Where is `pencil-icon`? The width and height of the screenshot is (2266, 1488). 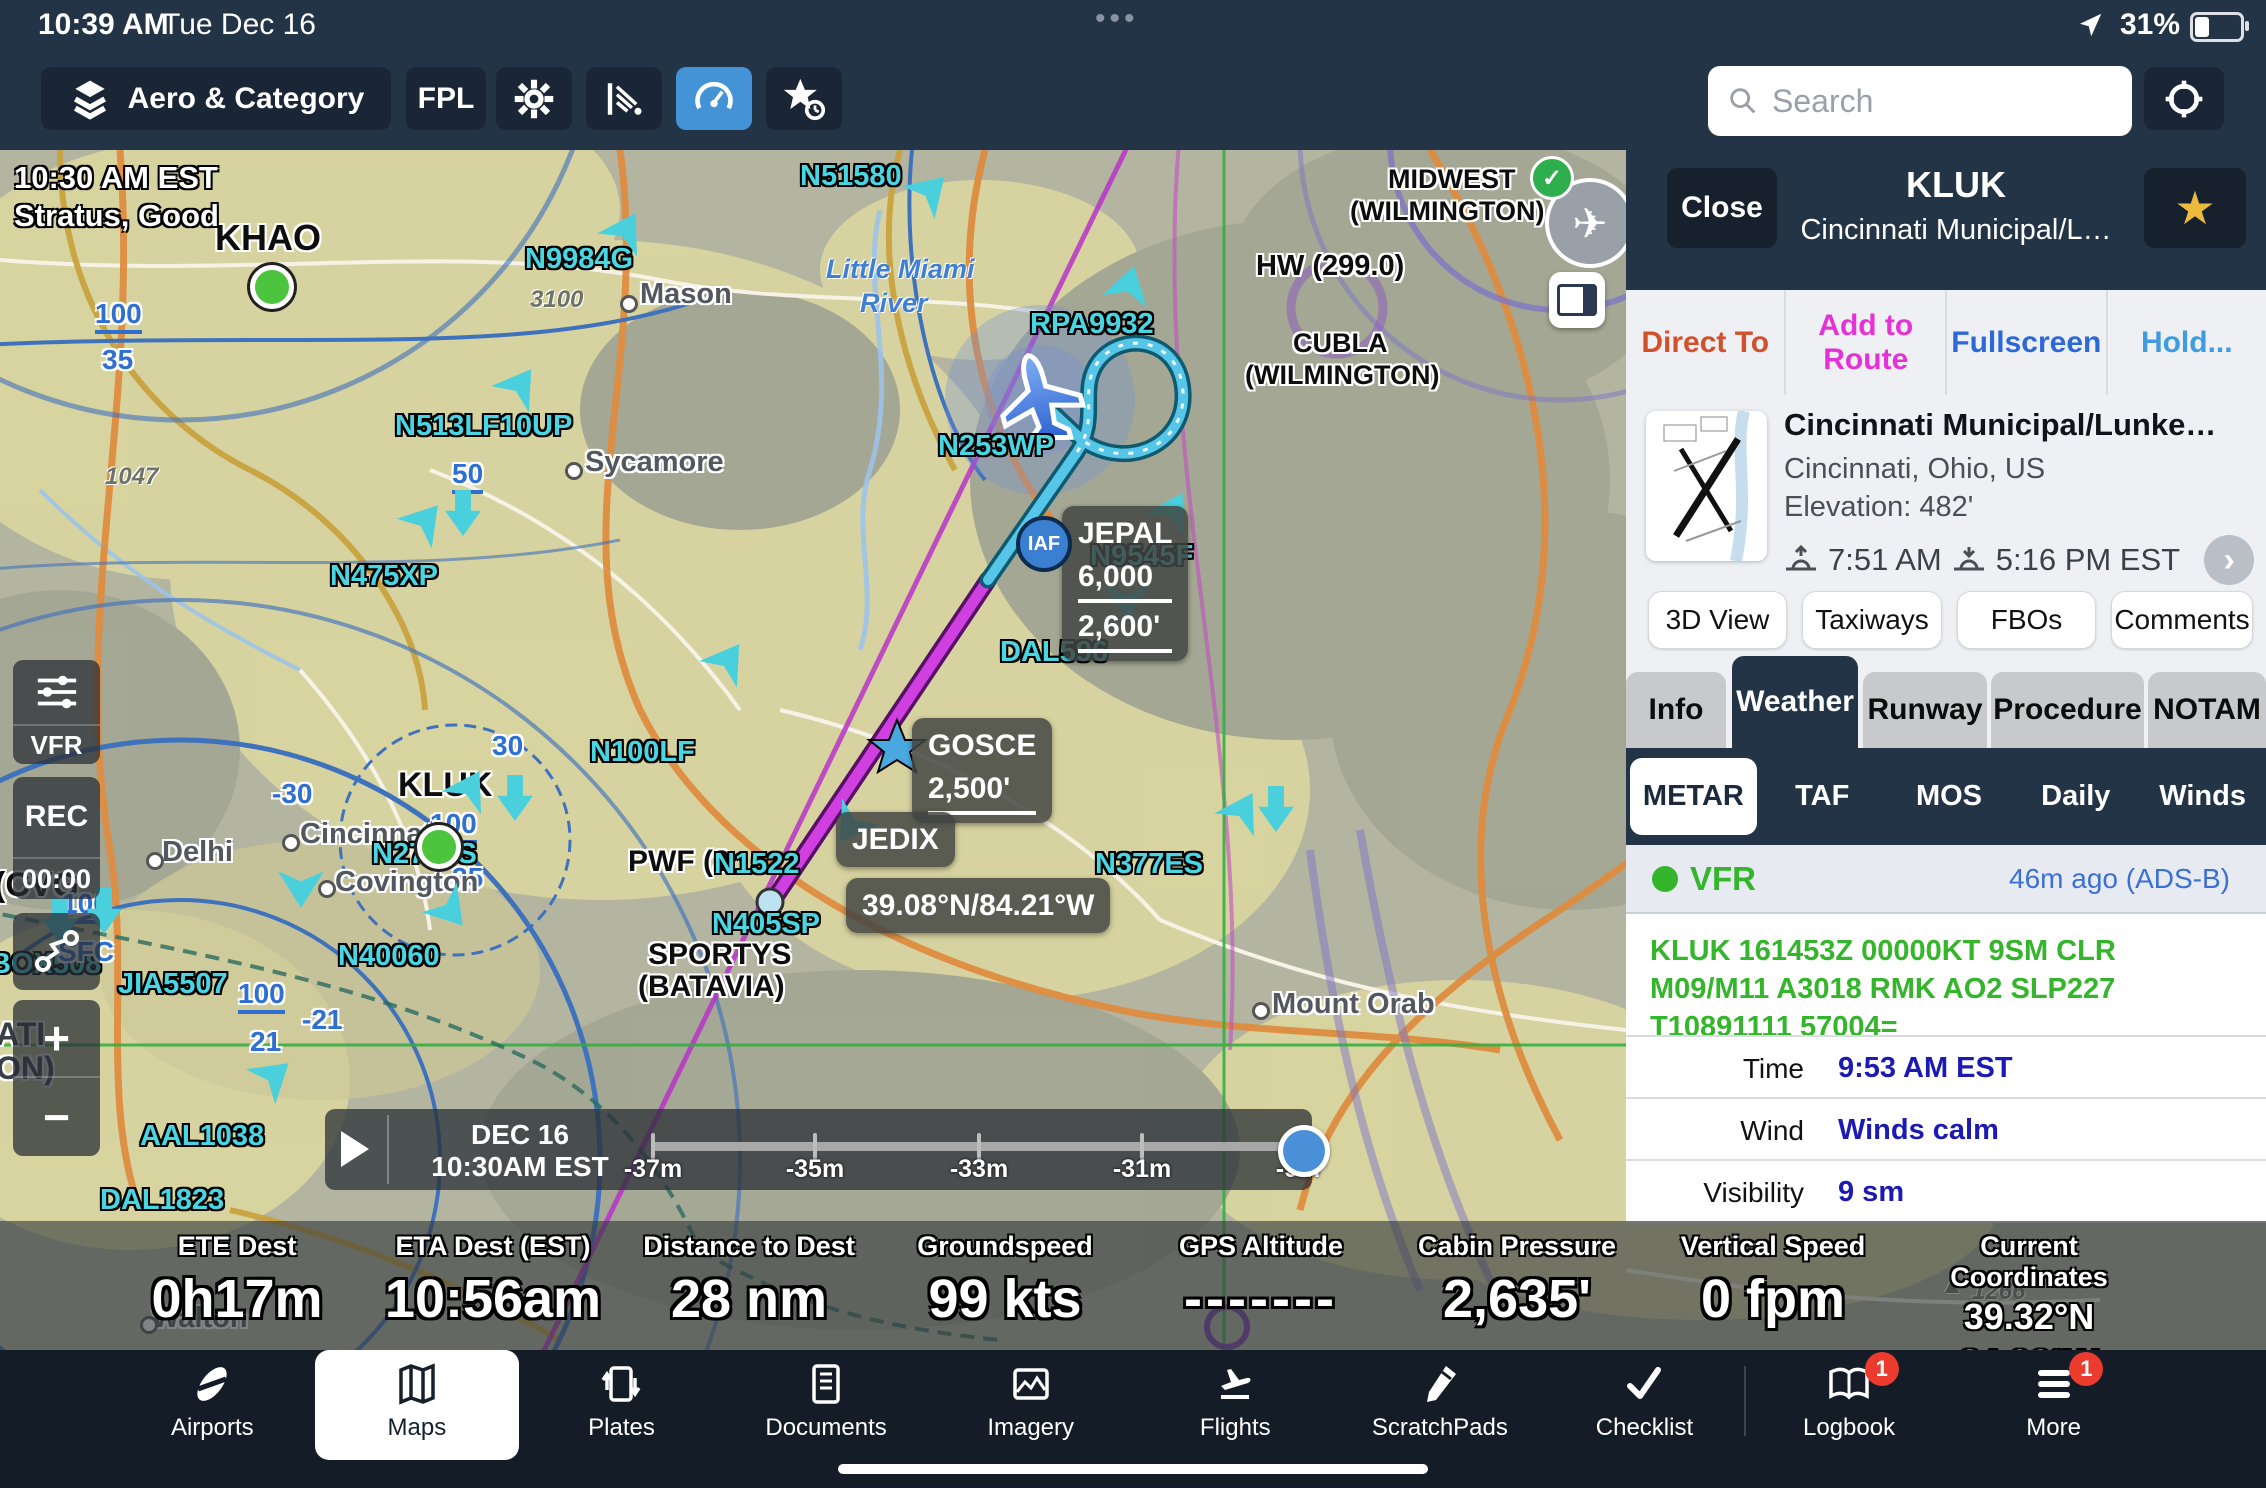 pencil-icon is located at coordinates (1441, 1384).